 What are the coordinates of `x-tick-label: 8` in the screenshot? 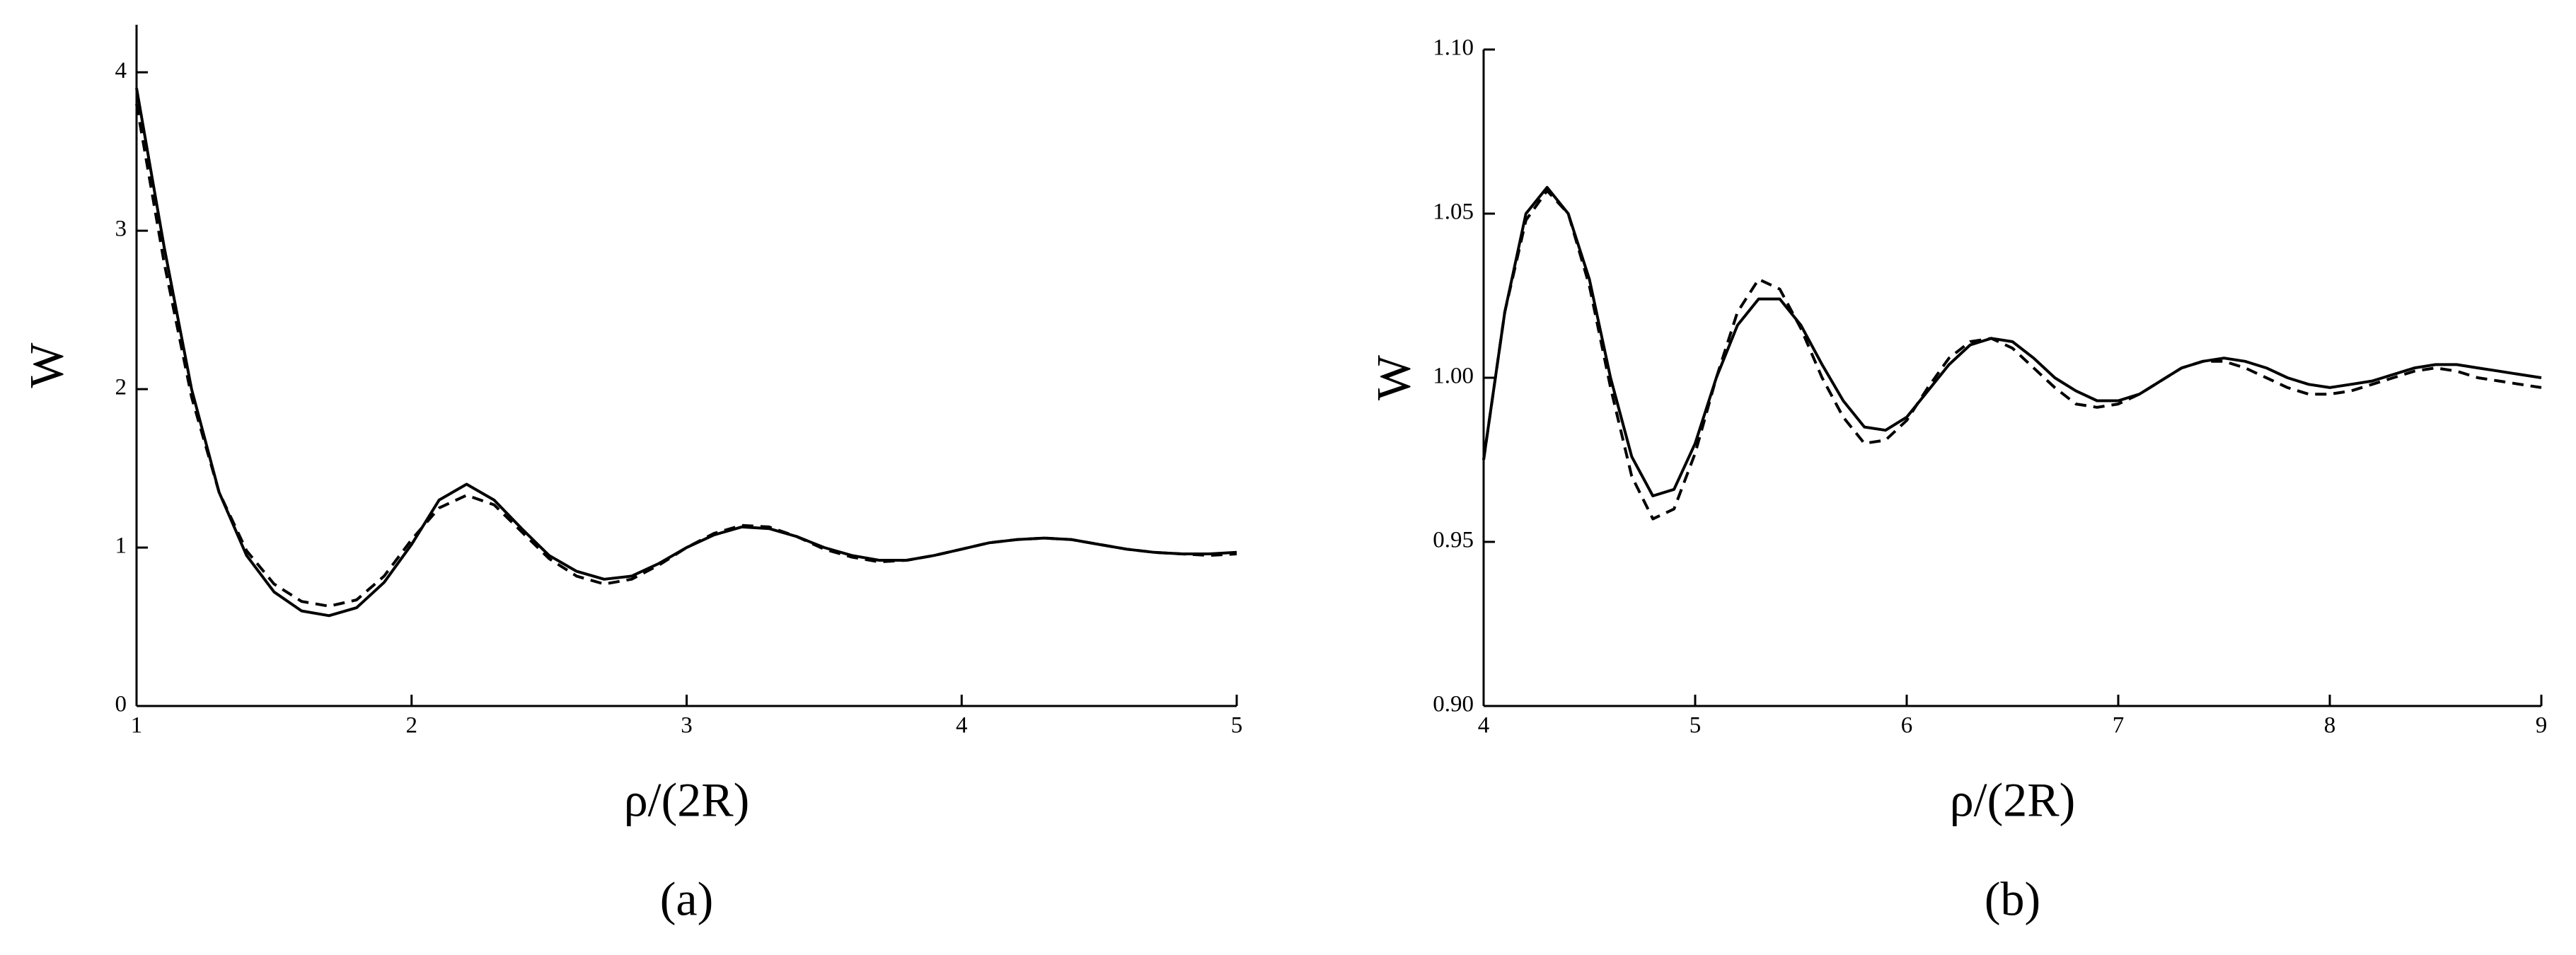 It's located at (2330, 726).